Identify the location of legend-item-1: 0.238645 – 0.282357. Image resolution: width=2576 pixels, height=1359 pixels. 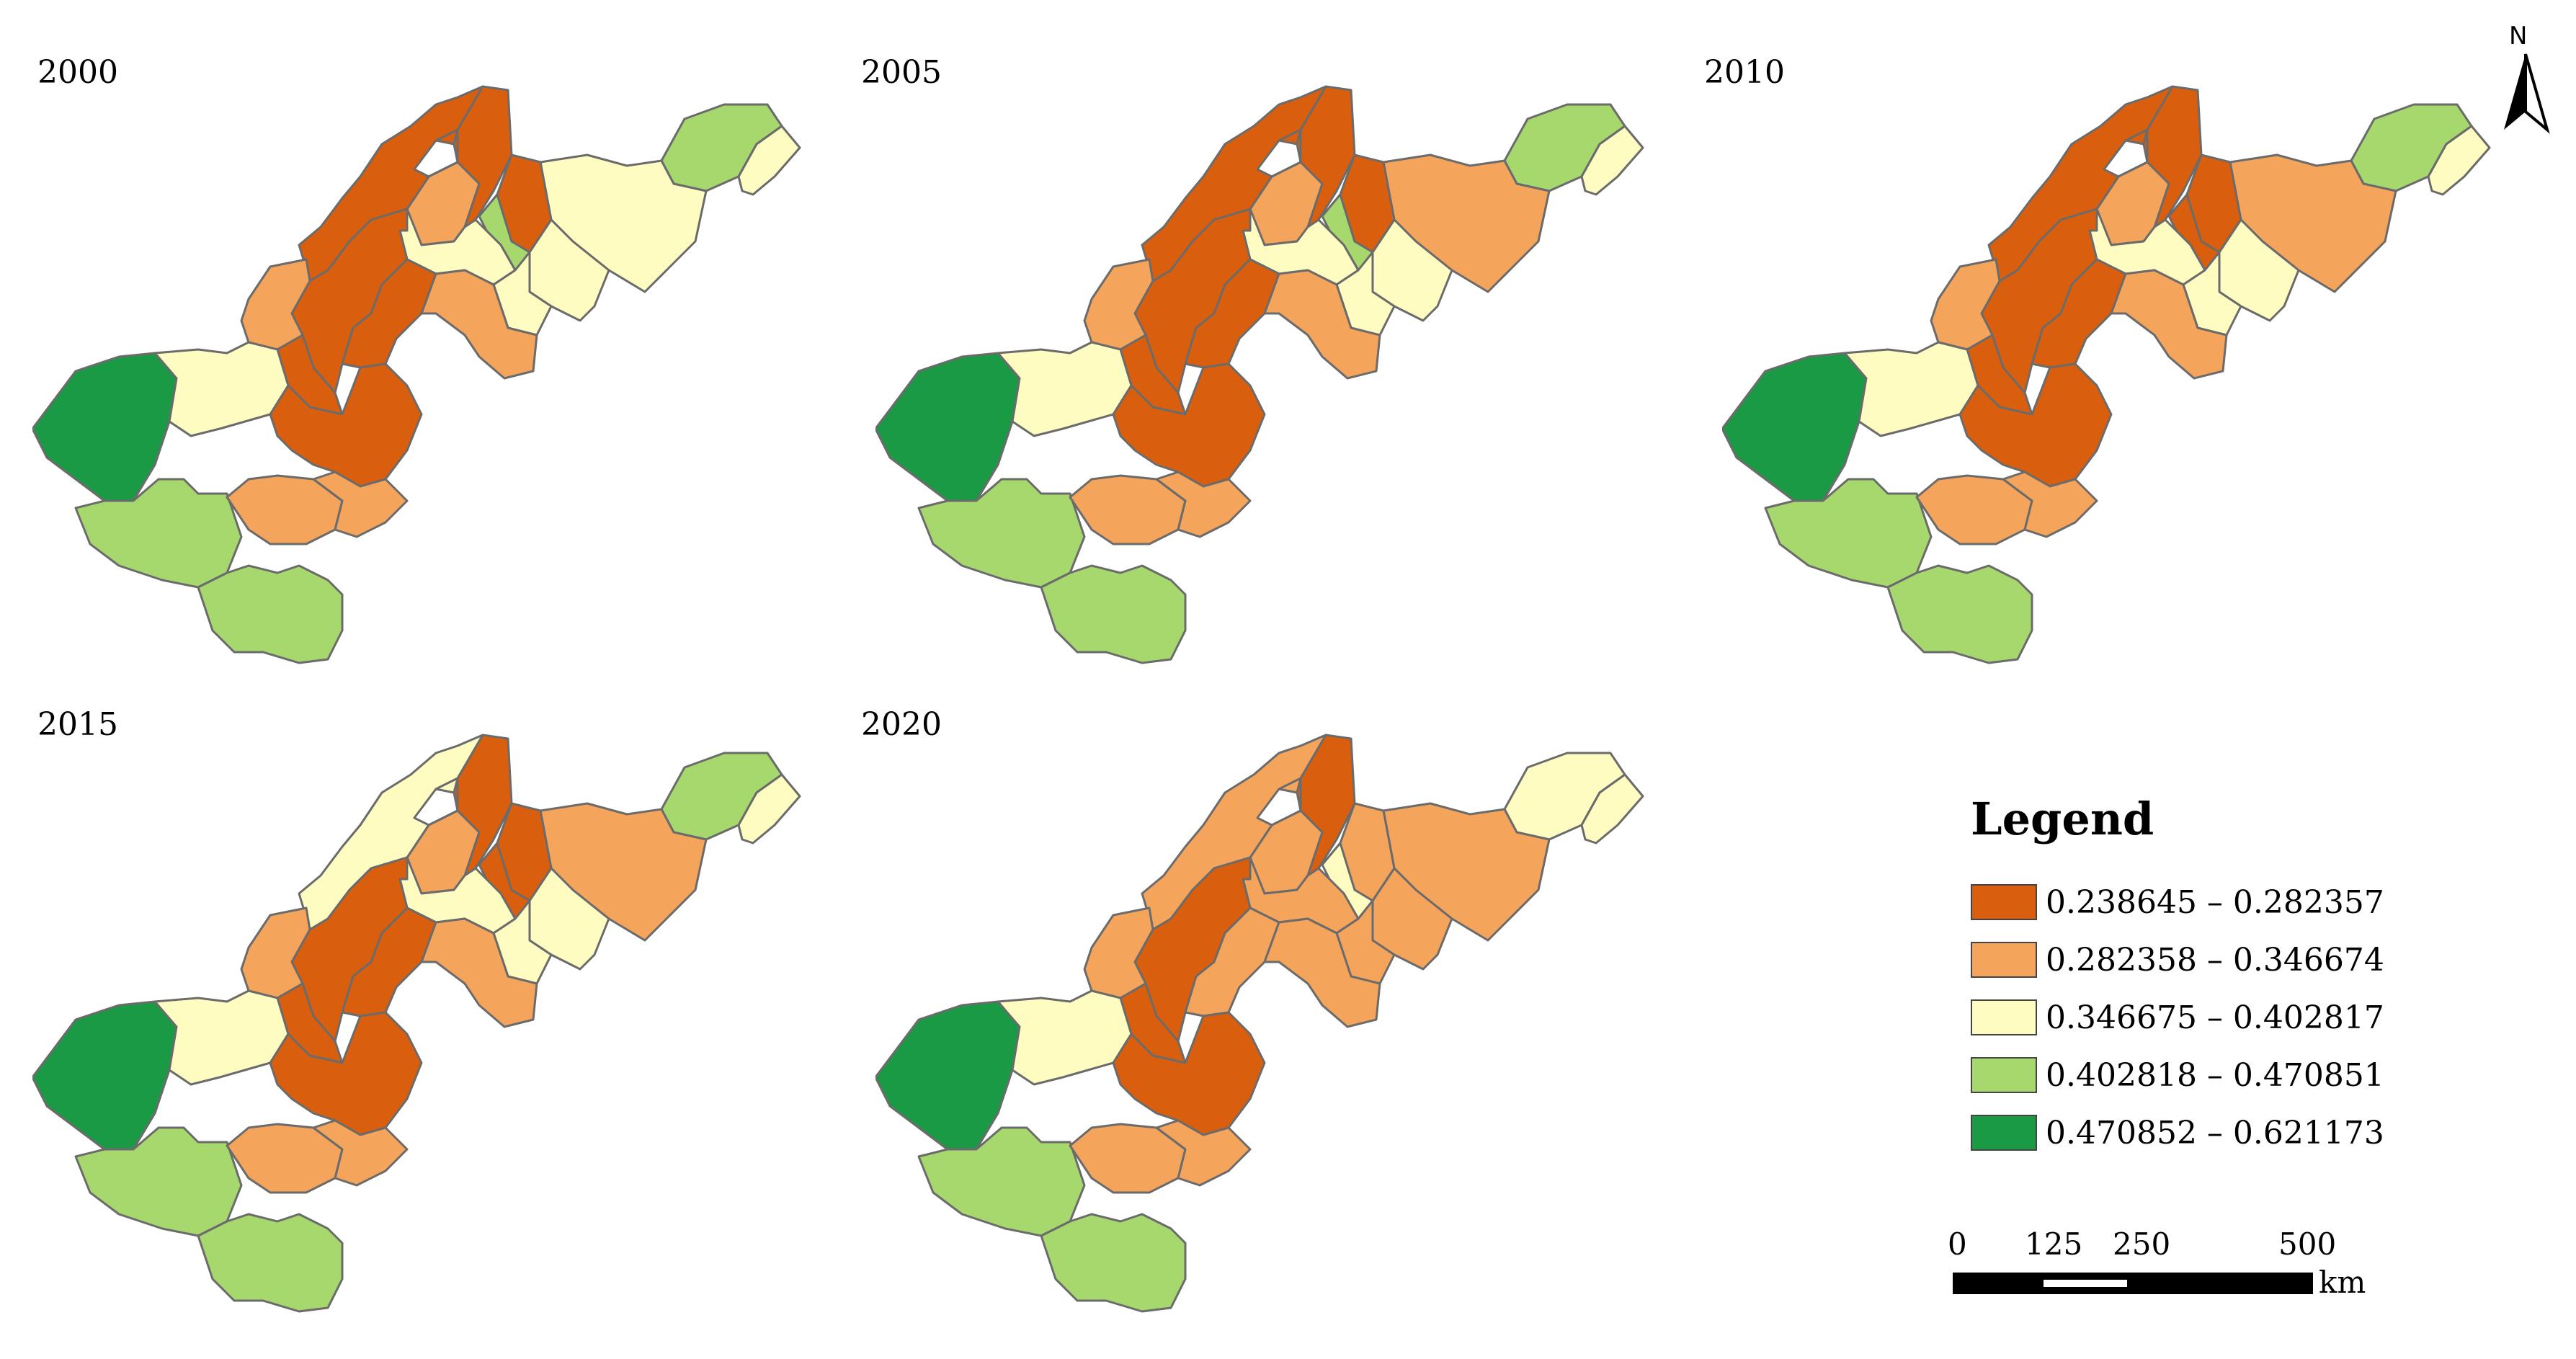
(2177, 902).